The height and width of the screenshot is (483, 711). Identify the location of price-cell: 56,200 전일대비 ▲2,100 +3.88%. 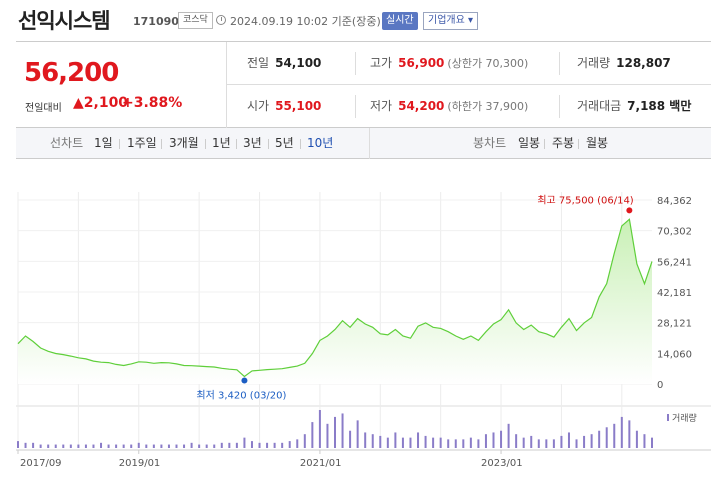
(121, 85).